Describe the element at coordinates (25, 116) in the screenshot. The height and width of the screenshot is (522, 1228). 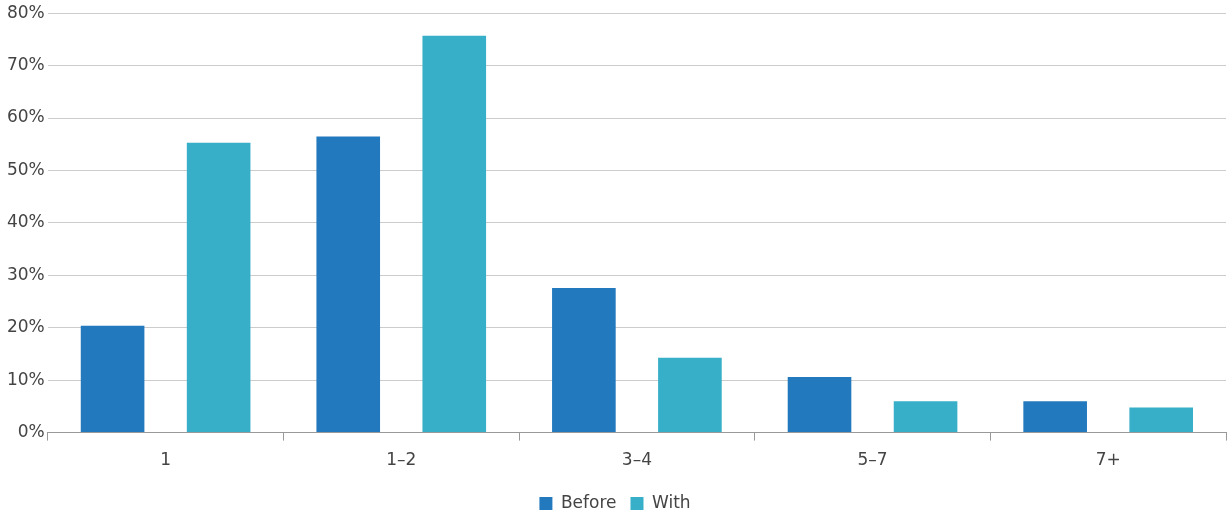
I see `y-tick-label: 60%` at that location.